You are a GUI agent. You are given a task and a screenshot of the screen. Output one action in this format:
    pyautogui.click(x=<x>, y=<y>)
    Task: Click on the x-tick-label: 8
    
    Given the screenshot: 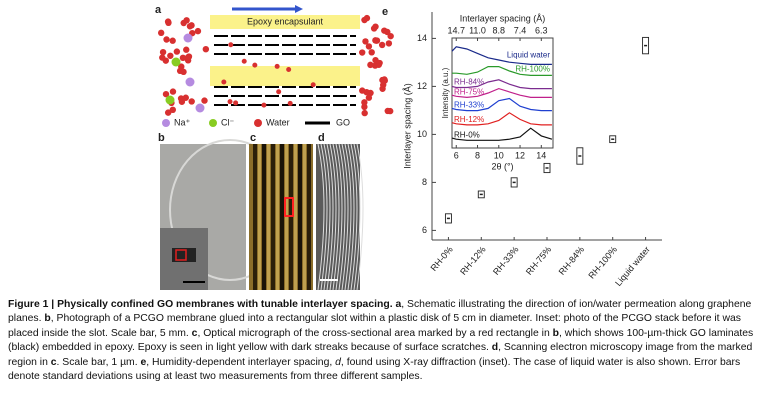 What is the action you would take?
    pyautogui.click(x=477, y=155)
    